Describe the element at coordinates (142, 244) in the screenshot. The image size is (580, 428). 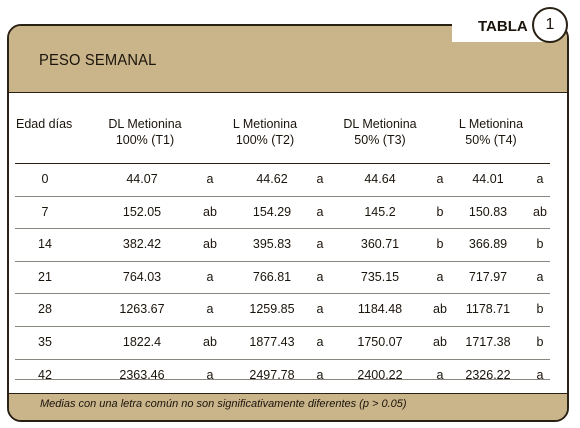
I see `weight-cell: 382.42` at that location.